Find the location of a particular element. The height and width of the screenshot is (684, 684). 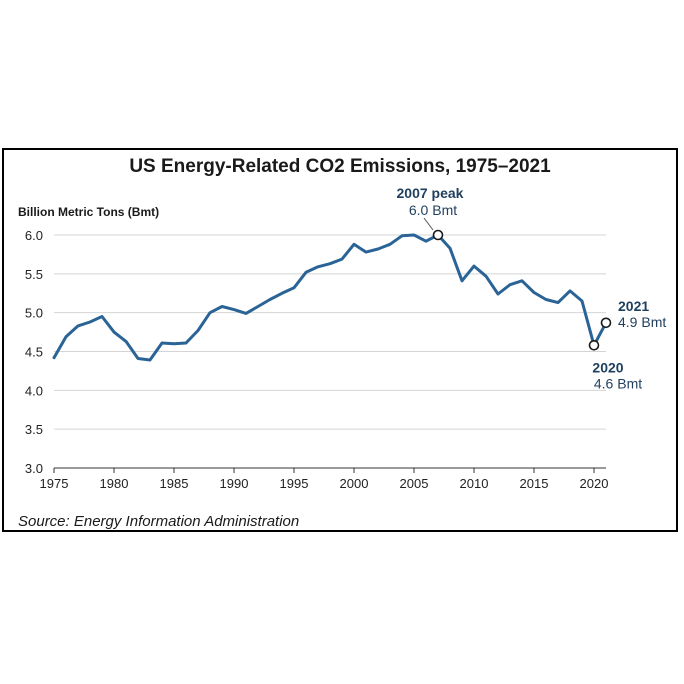

x-tick-label: 1990 is located at coordinates (234, 483).